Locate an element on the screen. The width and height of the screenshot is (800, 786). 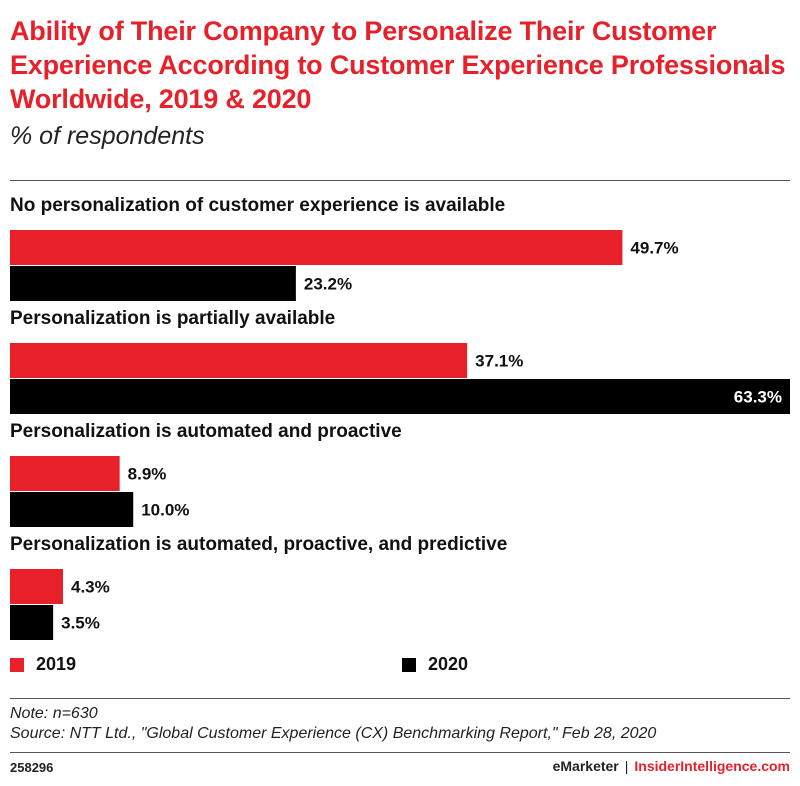
bottom-divider is located at coordinates (400, 752).